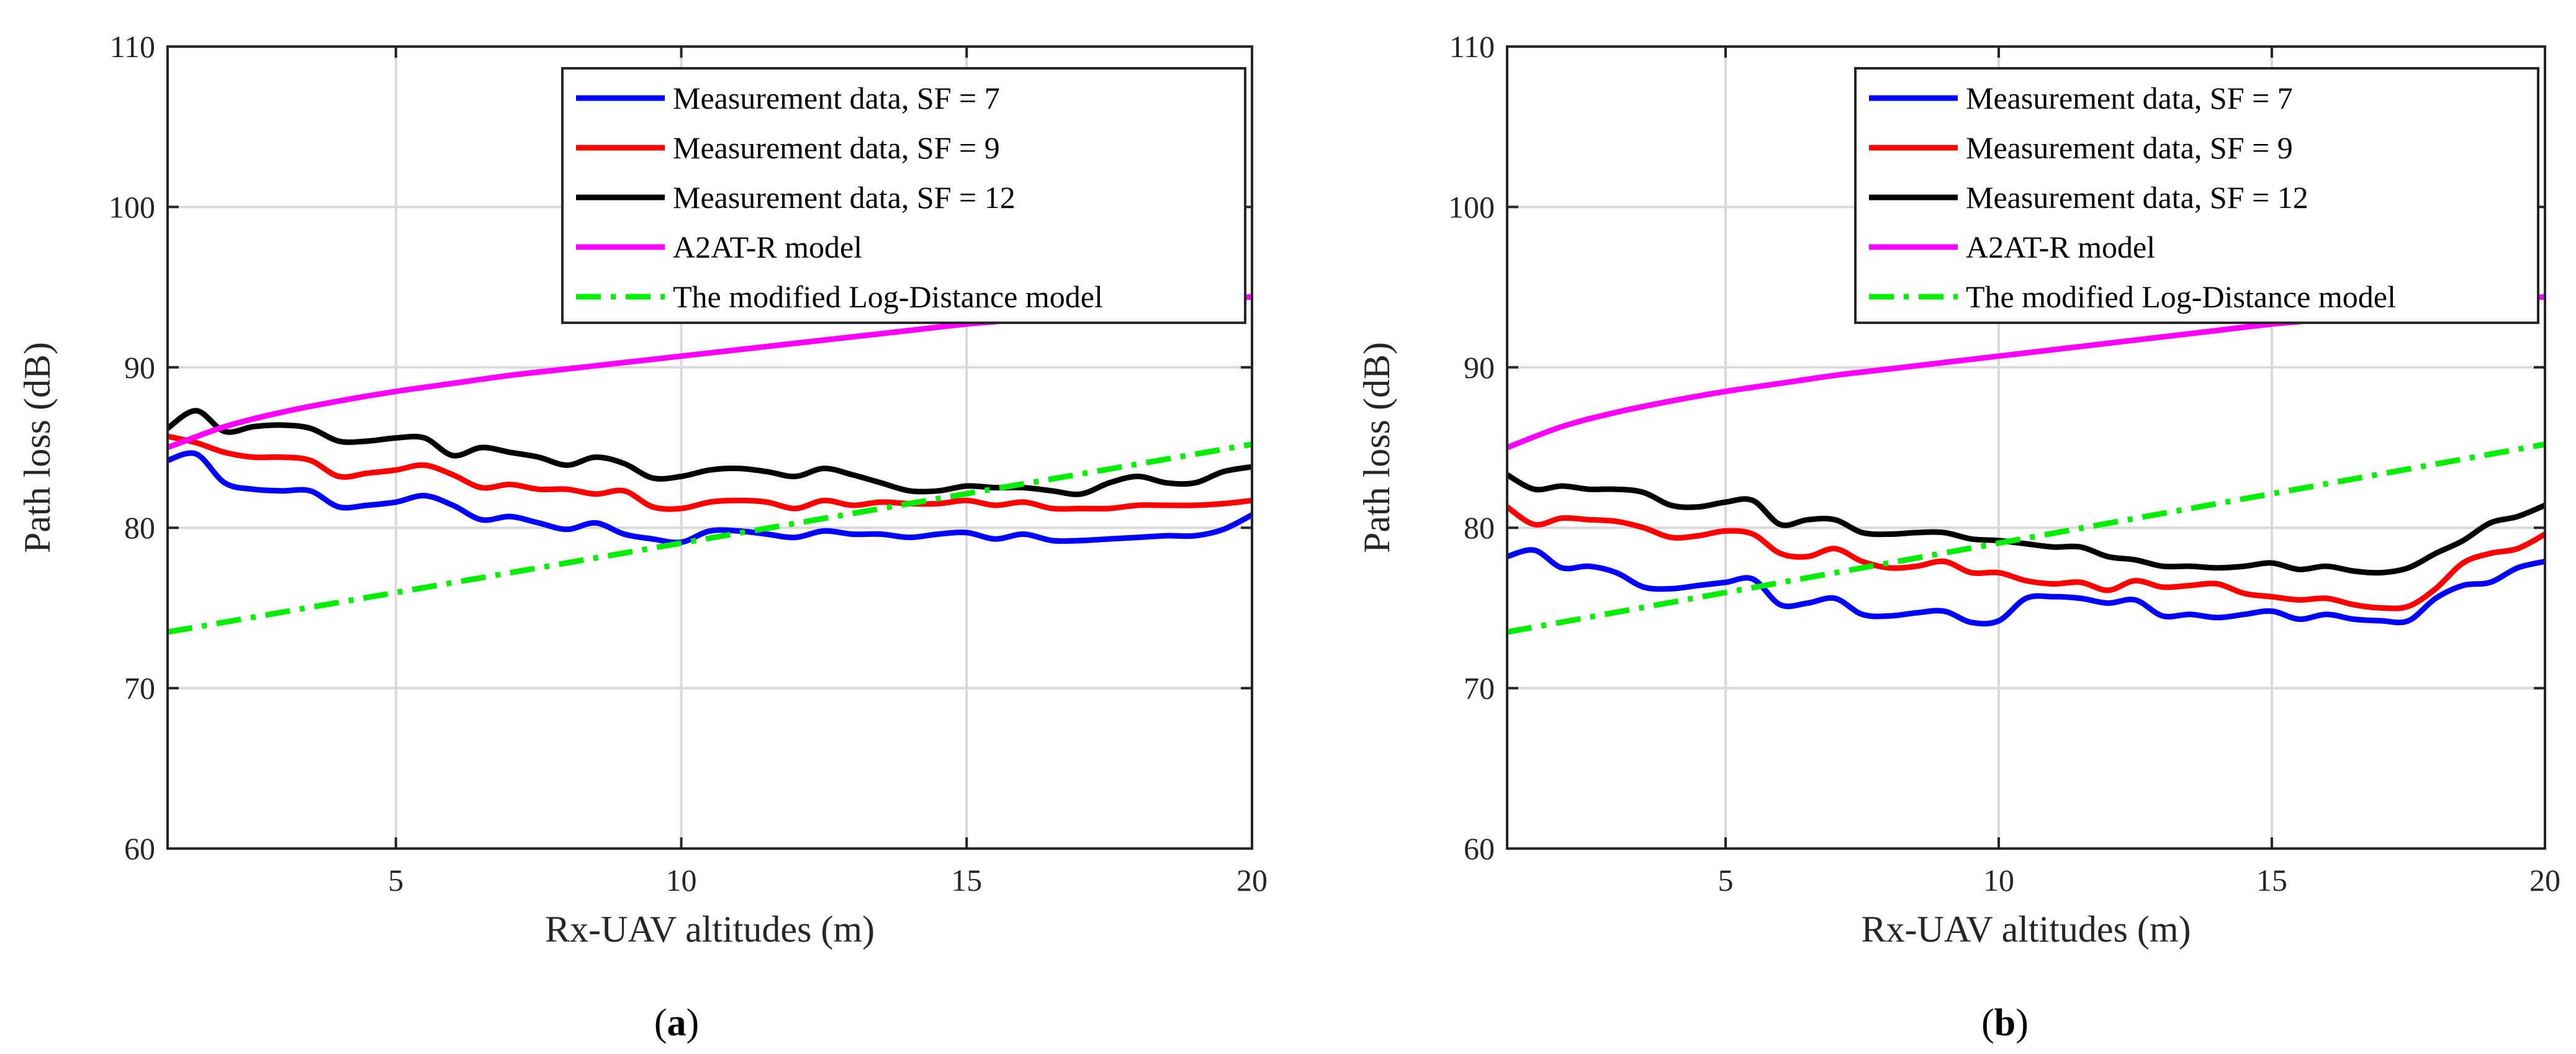 The height and width of the screenshot is (1054, 2576). I want to click on panel-a-xtick-label-1: 10, so click(681, 880).